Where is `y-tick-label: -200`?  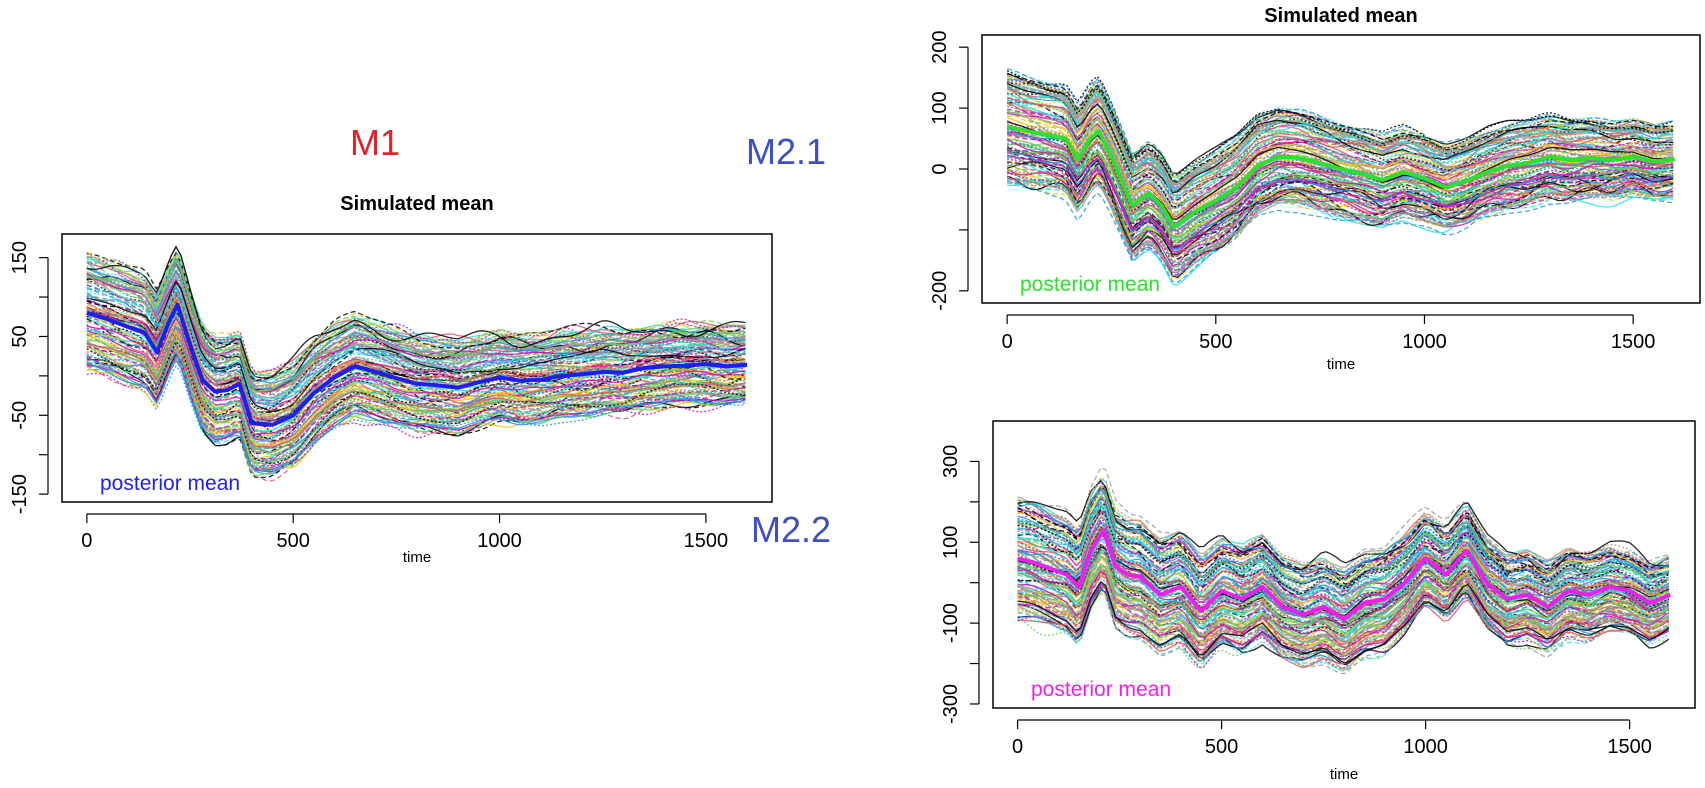 y-tick-label: -200 is located at coordinates (940, 291).